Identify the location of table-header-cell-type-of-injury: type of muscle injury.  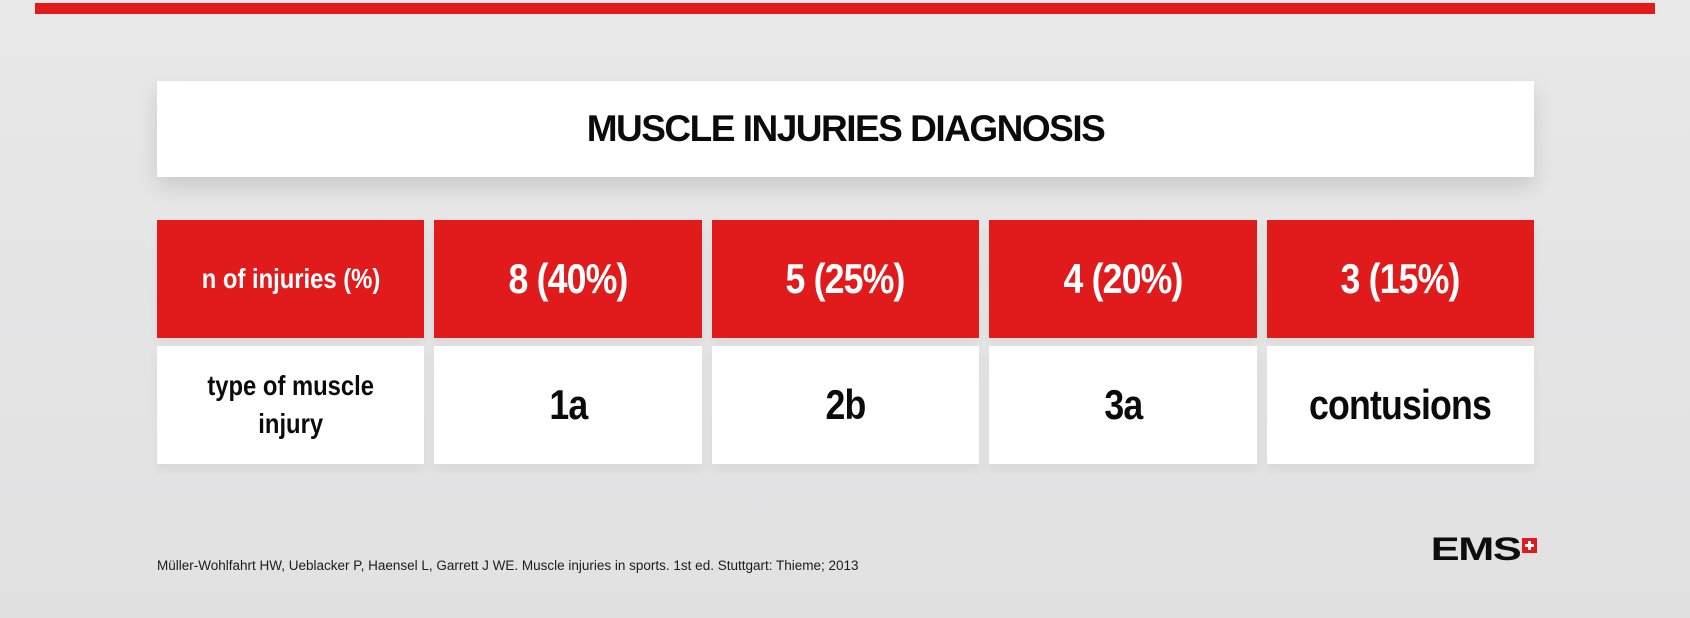
(291, 405).